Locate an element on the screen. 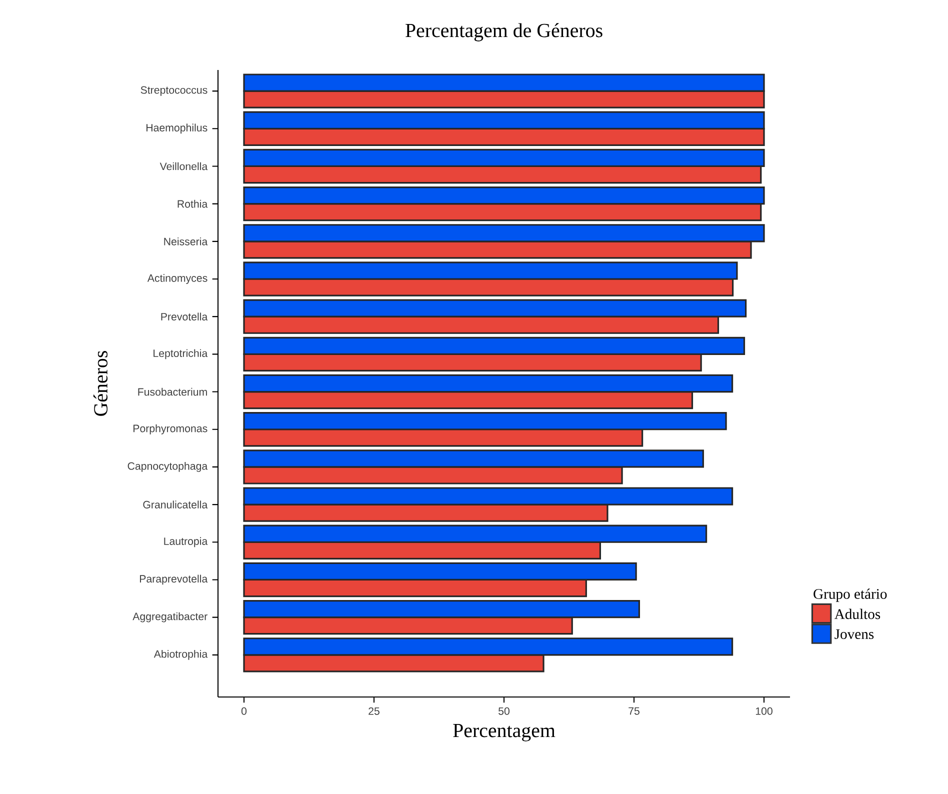 The width and height of the screenshot is (948, 794). x-tick-label: 75 is located at coordinates (634, 711).